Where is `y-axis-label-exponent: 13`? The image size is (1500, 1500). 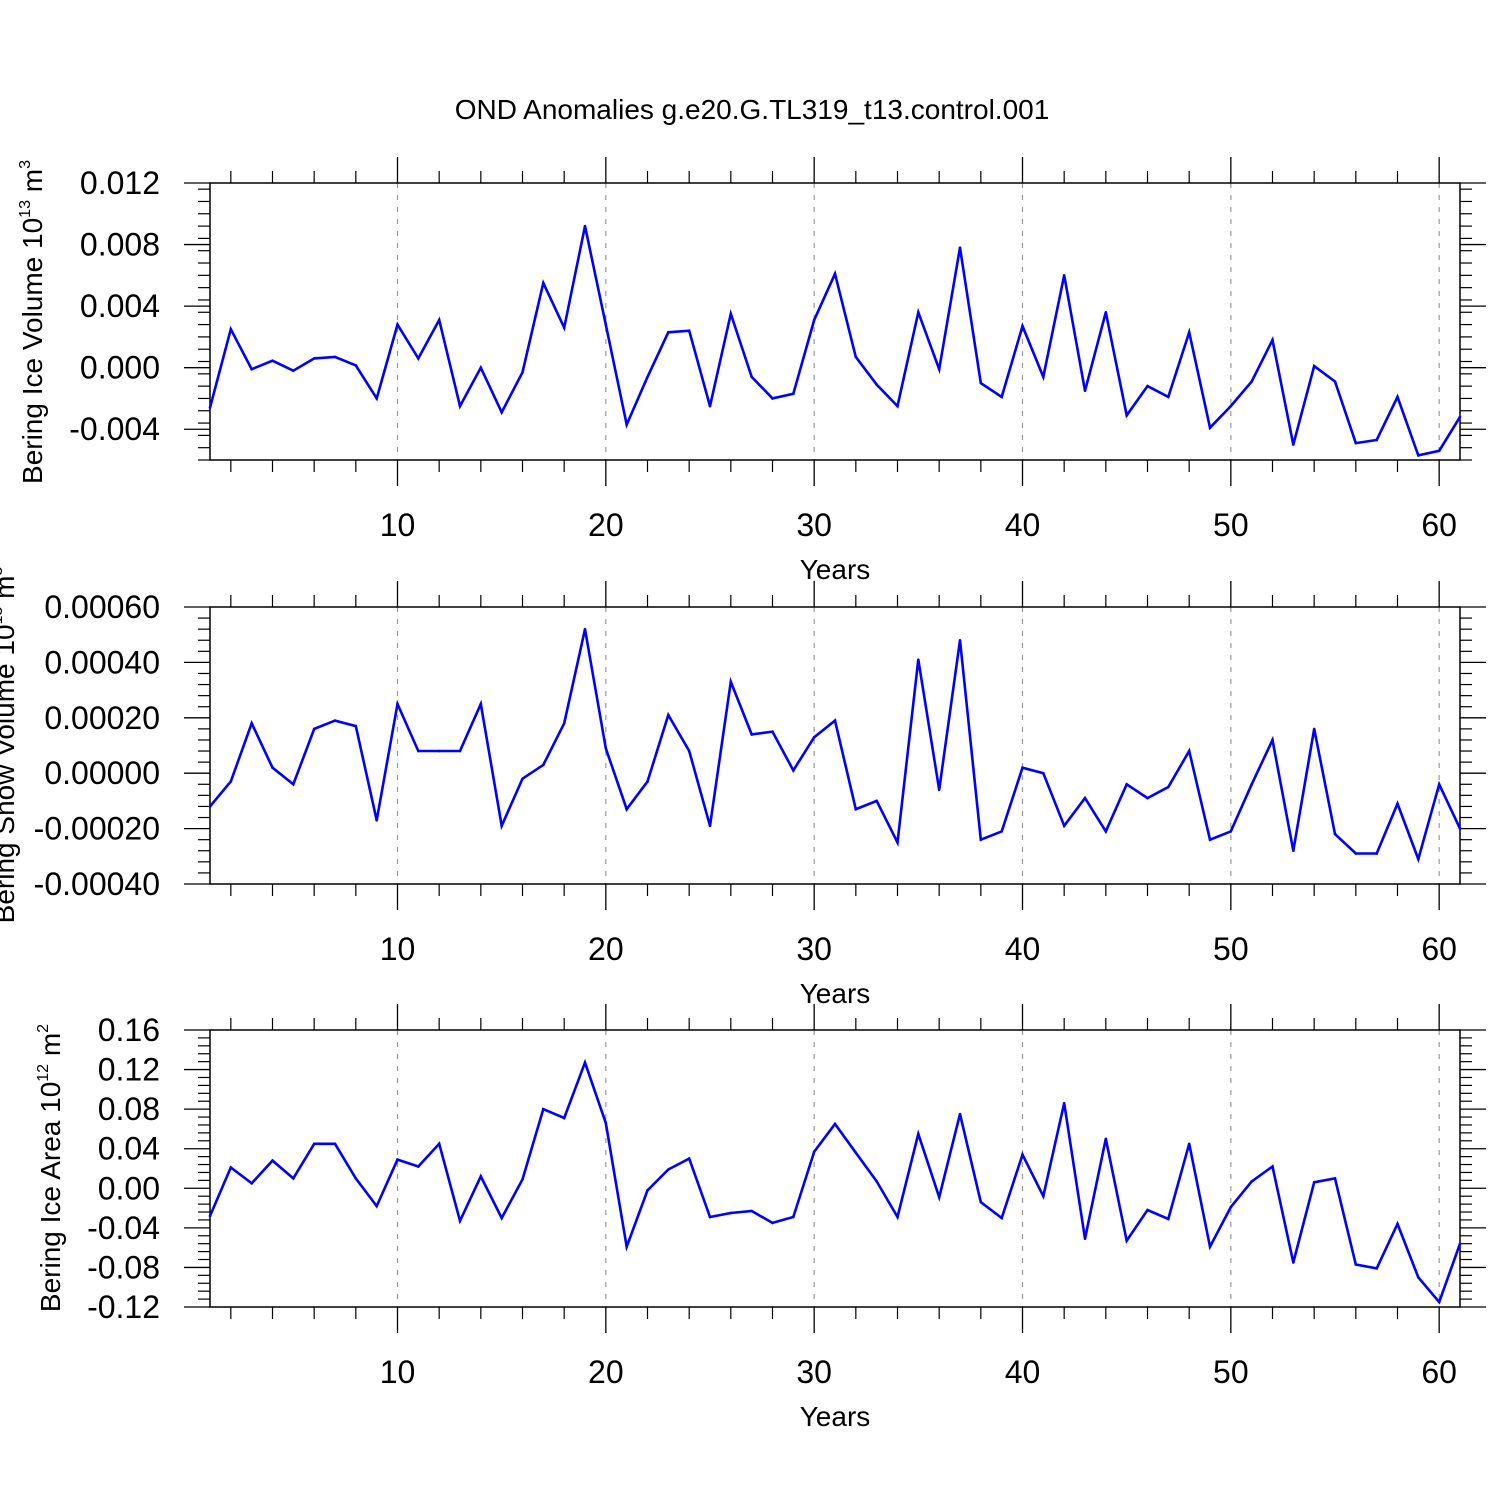 y-axis-label-exponent: 13 is located at coordinates (3, 616).